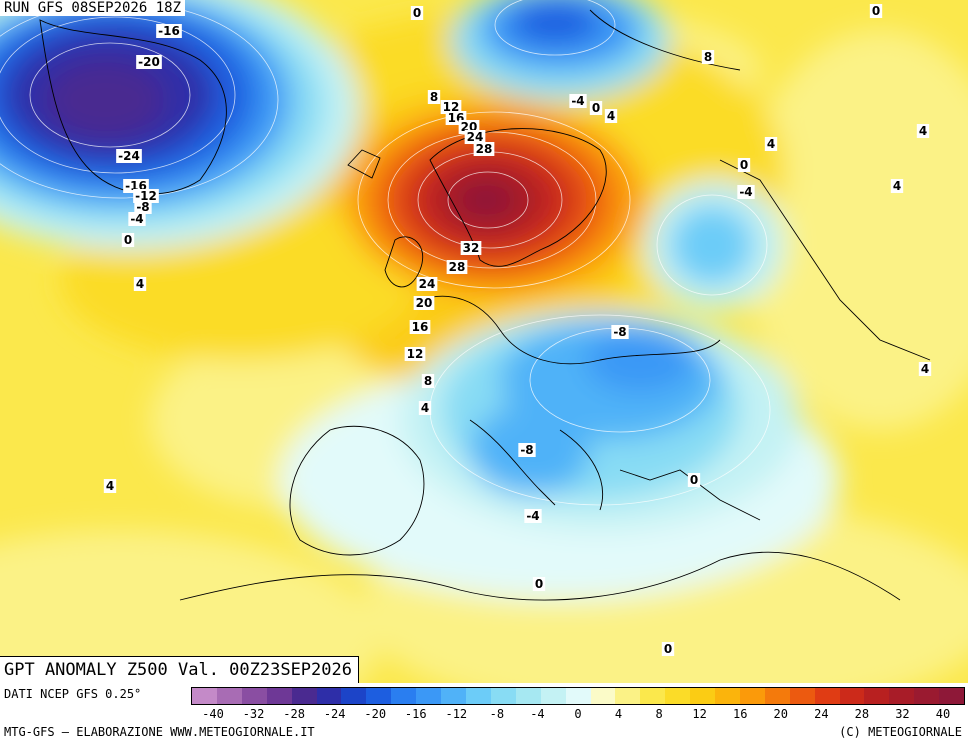 This screenshot has width=968, height=745. What do you see at coordinates (497, 714) in the screenshot?
I see `legend-tick-label: -8` at bounding box center [497, 714].